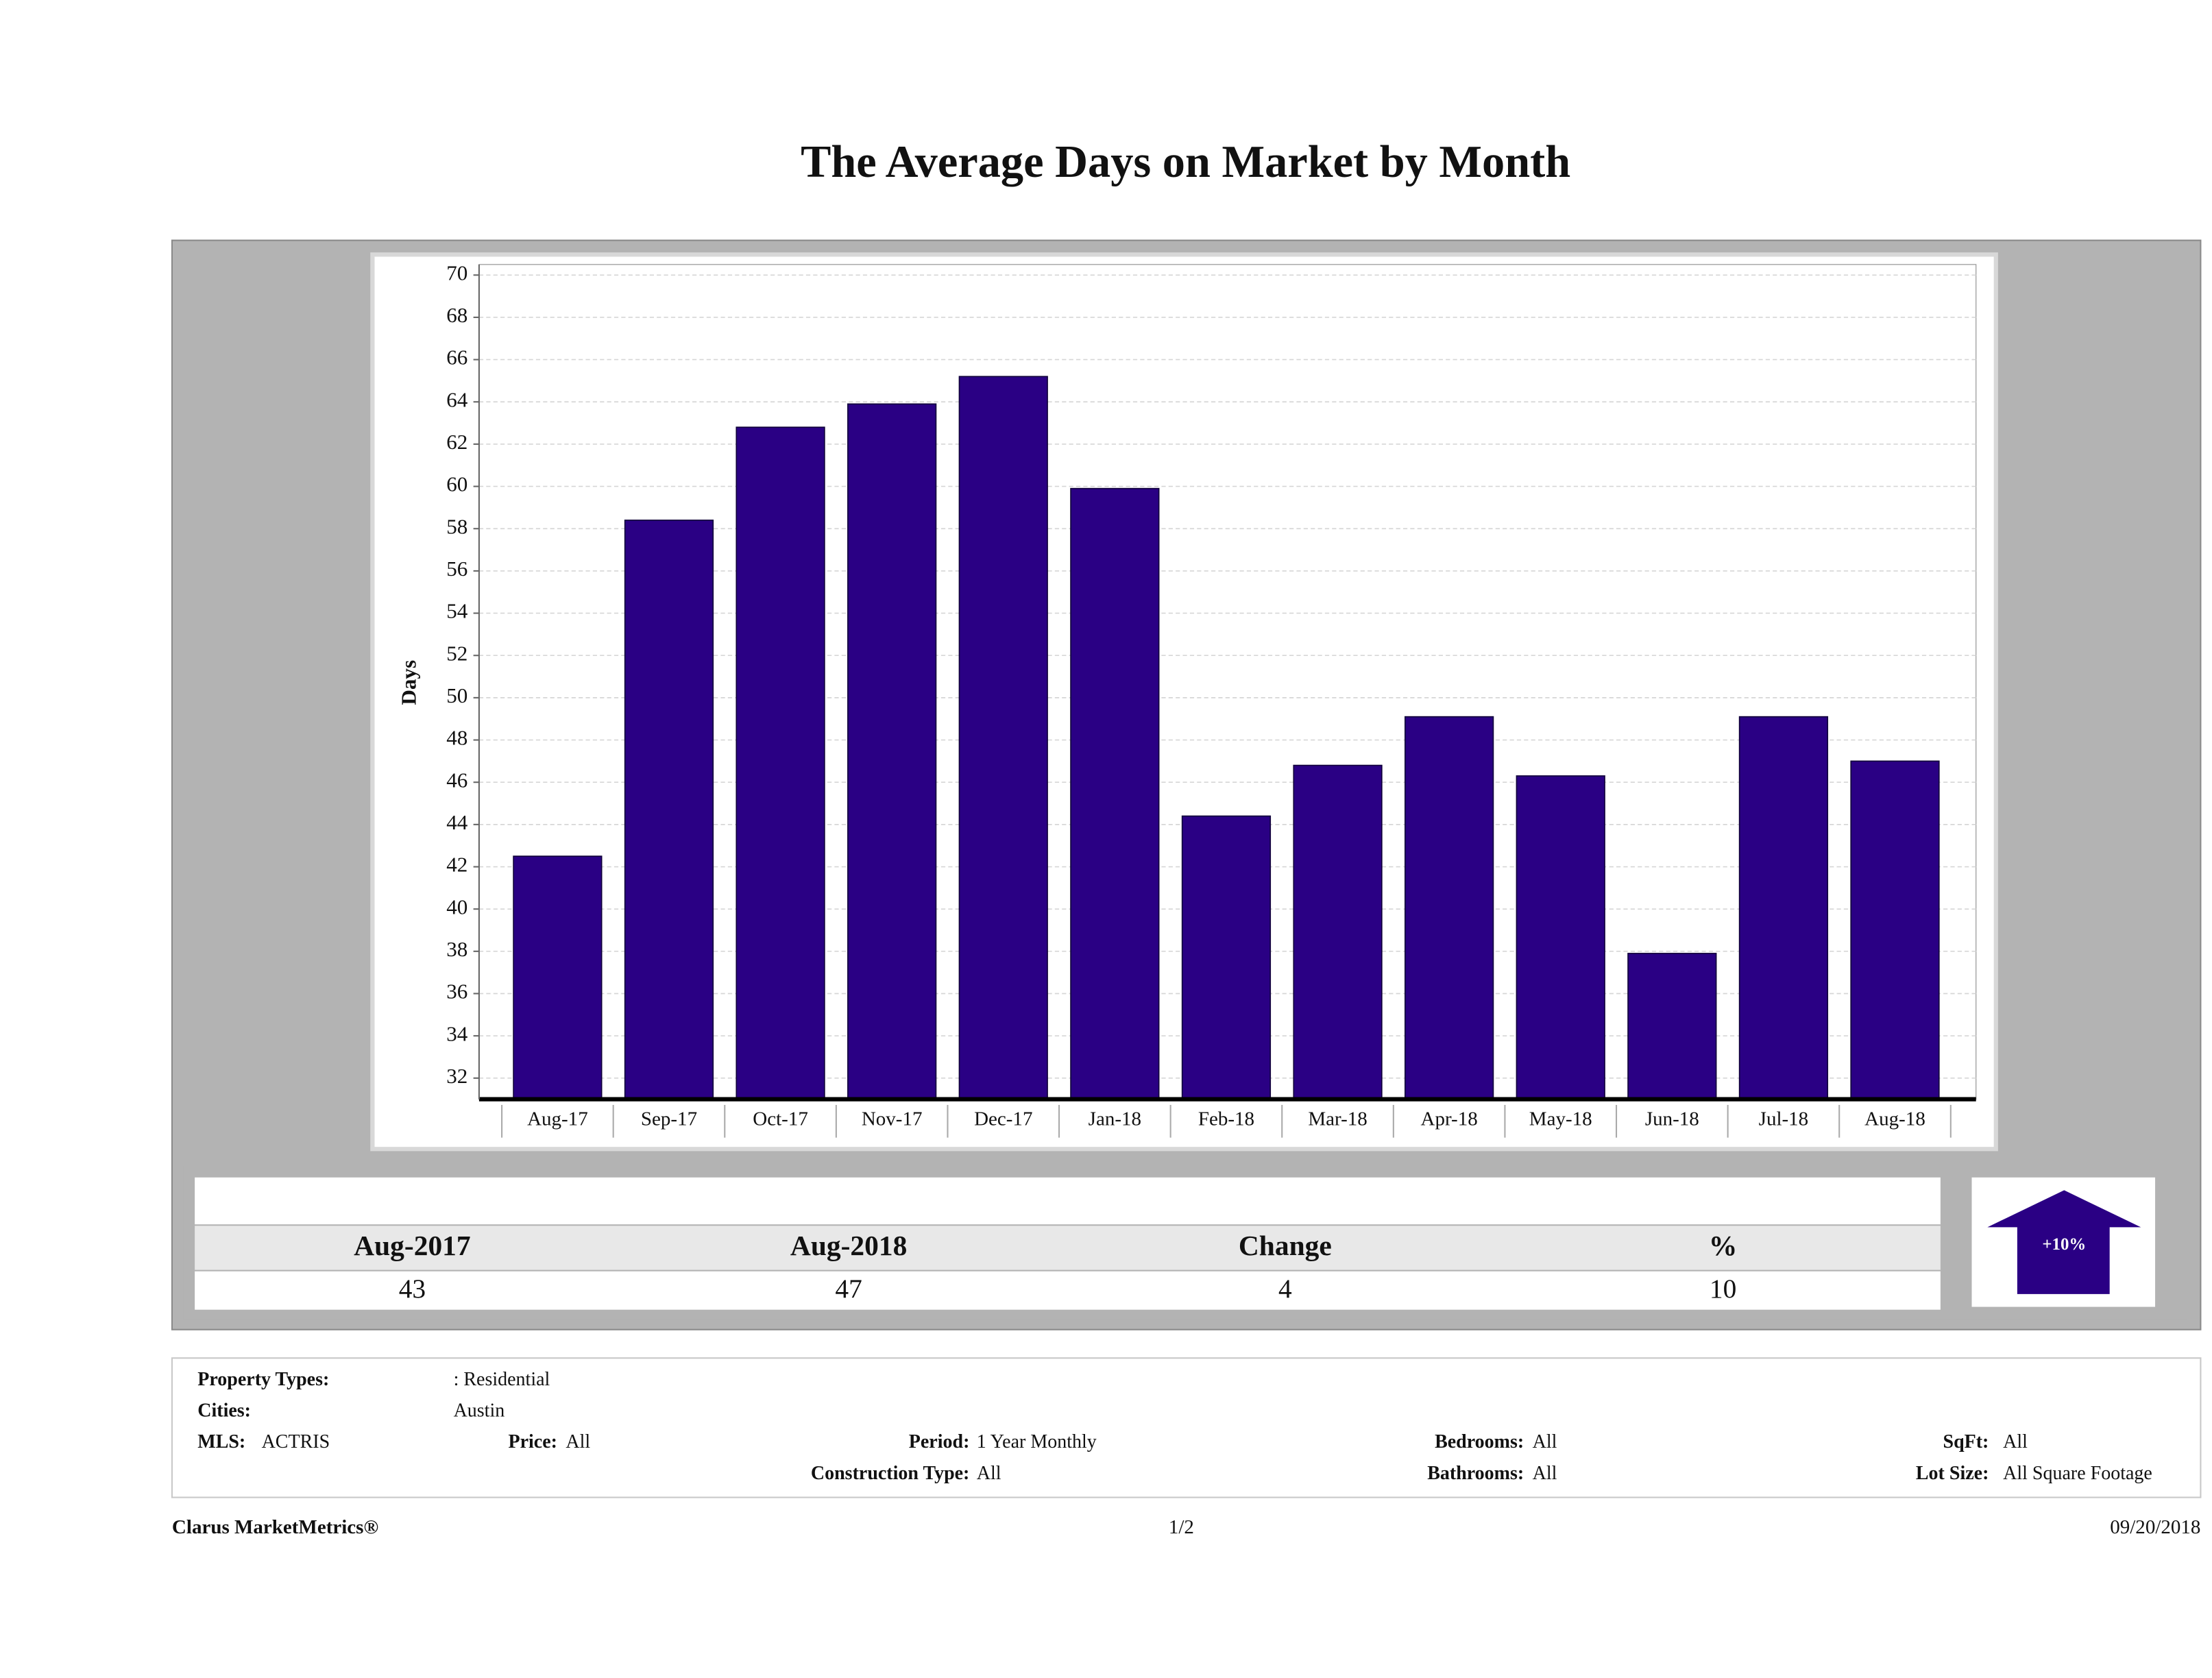  Describe the element at coordinates (1723, 1289) in the screenshot. I see `summary-value: 10` at that location.